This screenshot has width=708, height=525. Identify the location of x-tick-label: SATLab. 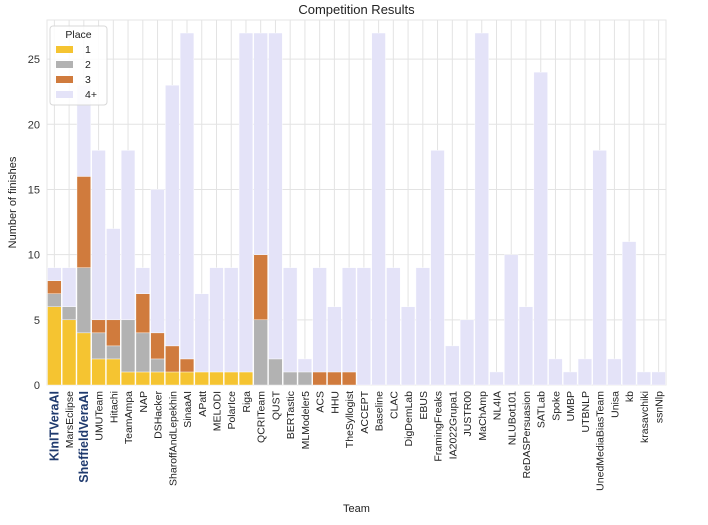
(542, 409).